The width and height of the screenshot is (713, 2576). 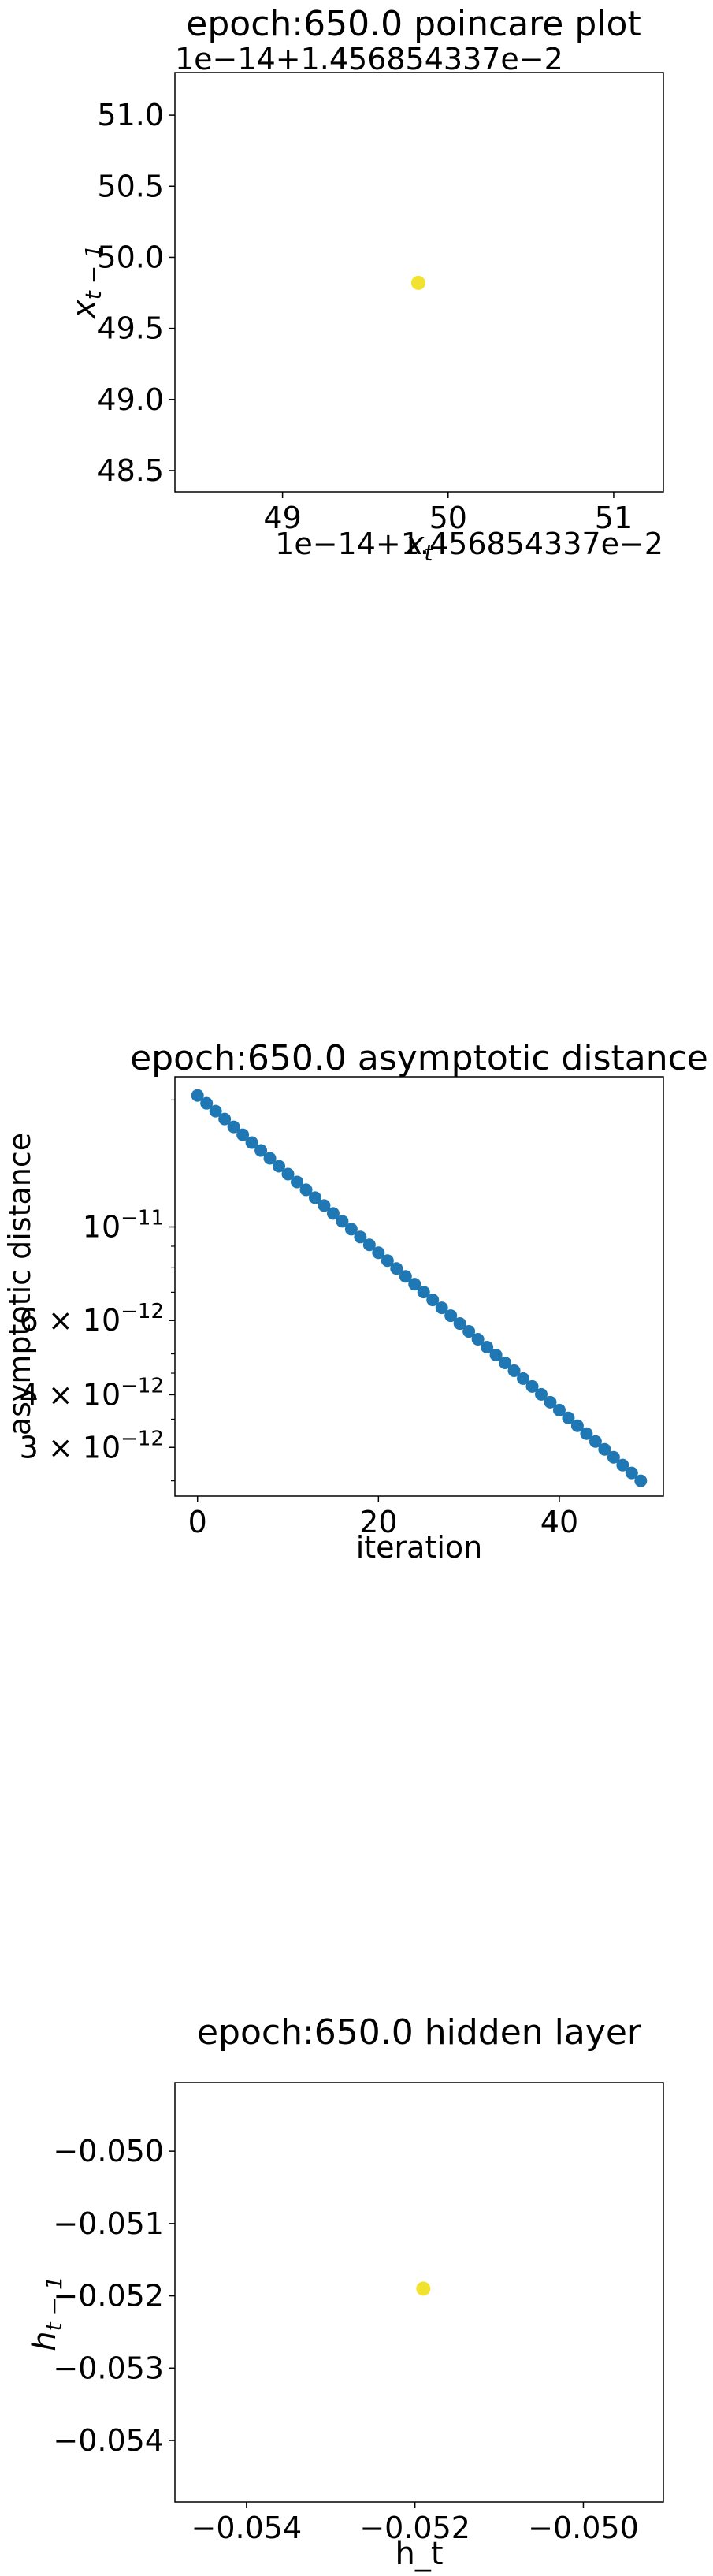 I want to click on asymptotic-y-tick-base: 3 × 10, so click(x=70, y=1447).